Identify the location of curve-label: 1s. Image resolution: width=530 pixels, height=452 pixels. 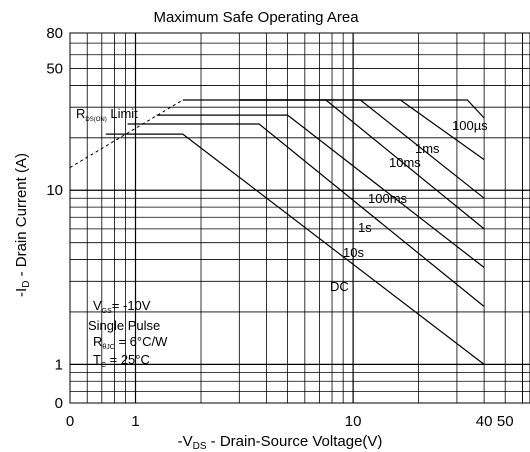
(365, 227).